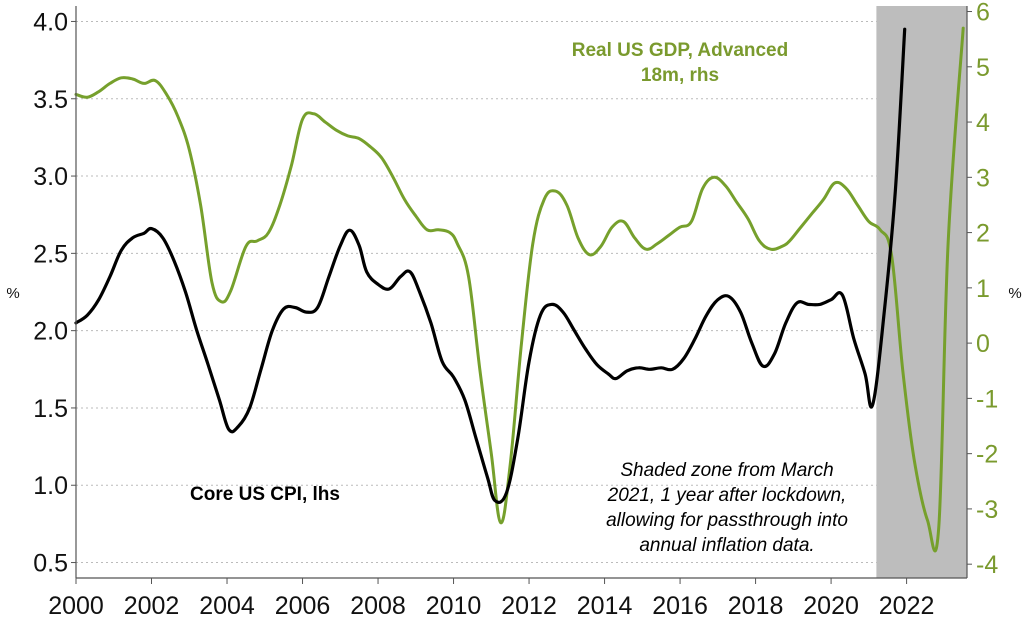  Describe the element at coordinates (983, 178) in the screenshot. I see `right-tick-label-3: 3` at that location.